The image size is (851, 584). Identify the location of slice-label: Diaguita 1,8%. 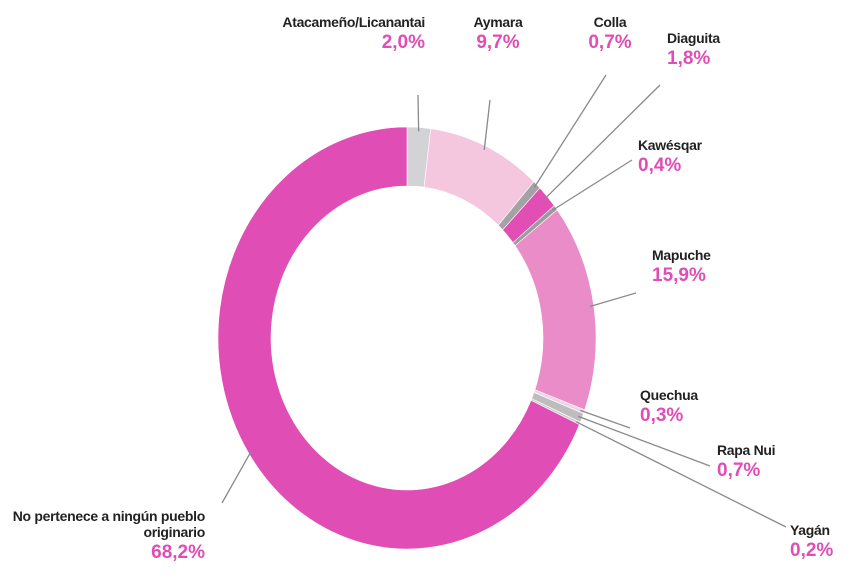
(693, 50).